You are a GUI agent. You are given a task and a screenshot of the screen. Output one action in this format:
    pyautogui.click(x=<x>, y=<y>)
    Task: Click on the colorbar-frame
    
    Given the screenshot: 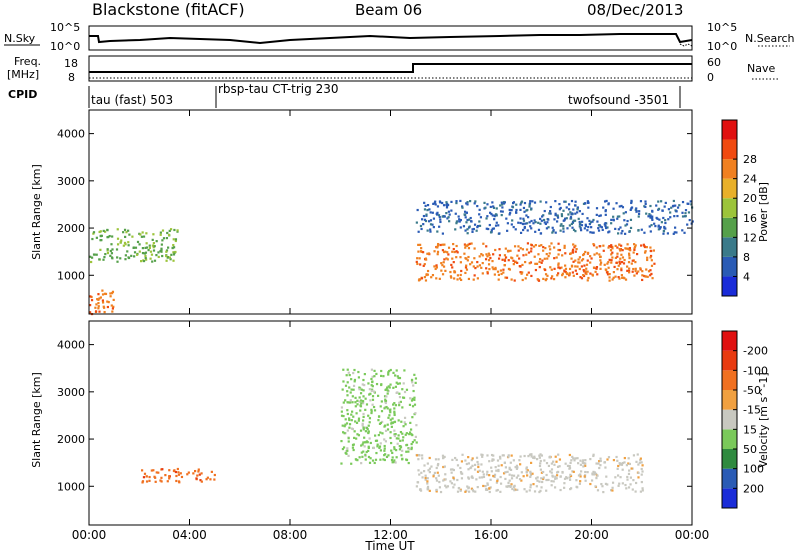 What is the action you would take?
    pyautogui.click(x=729, y=419)
    